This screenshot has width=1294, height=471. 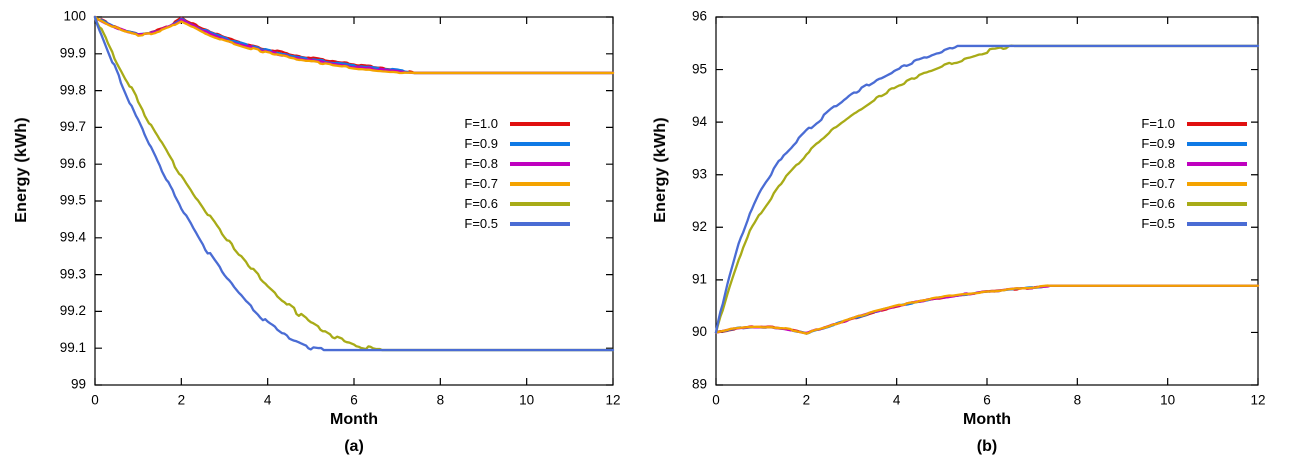 I want to click on y-axis-label-a: Energy (kWh), so click(x=21, y=170).